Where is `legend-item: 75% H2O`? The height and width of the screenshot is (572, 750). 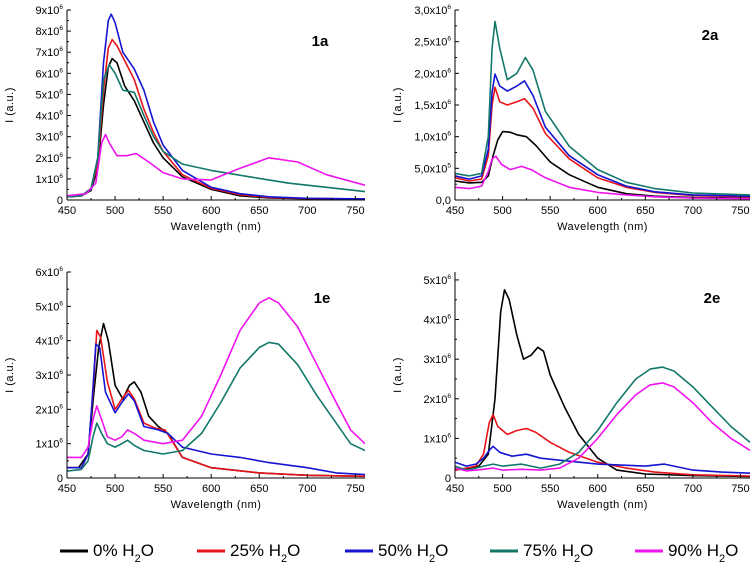 legend-item: 75% H2O is located at coordinates (541, 553).